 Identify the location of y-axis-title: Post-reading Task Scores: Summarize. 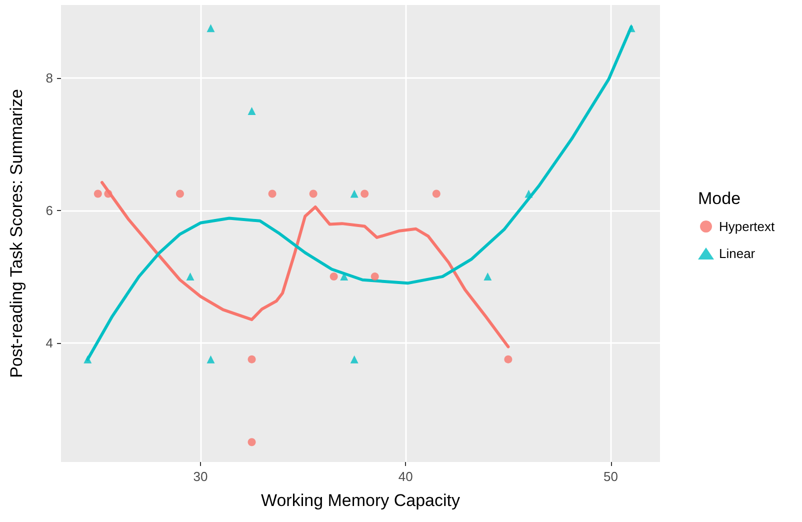
(16, 233).